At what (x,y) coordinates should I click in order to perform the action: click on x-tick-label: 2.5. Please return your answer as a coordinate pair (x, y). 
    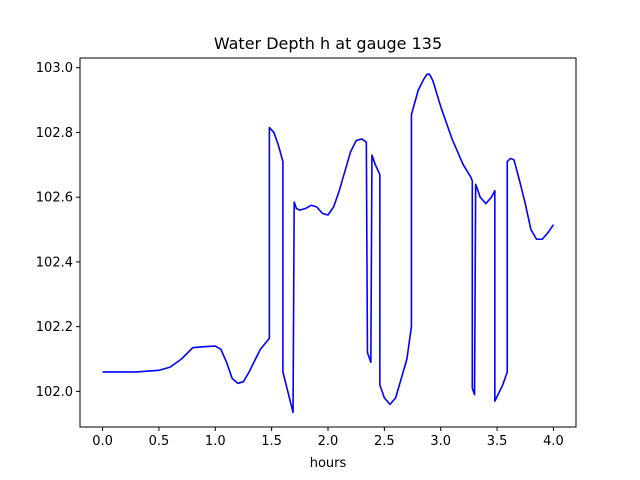
    Looking at the image, I should click on (384, 441).